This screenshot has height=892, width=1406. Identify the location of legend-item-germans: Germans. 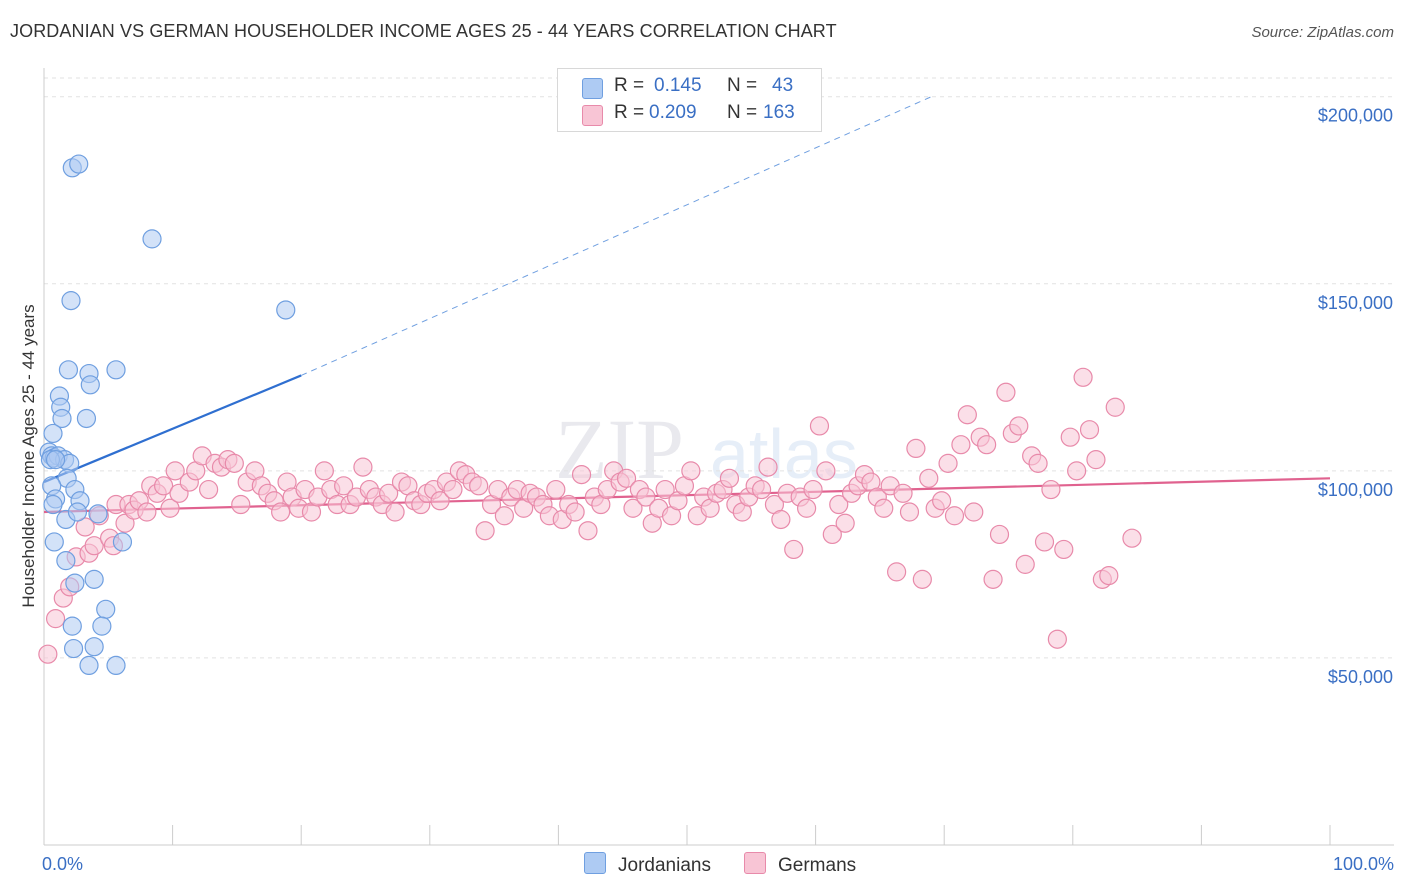
(800, 864).